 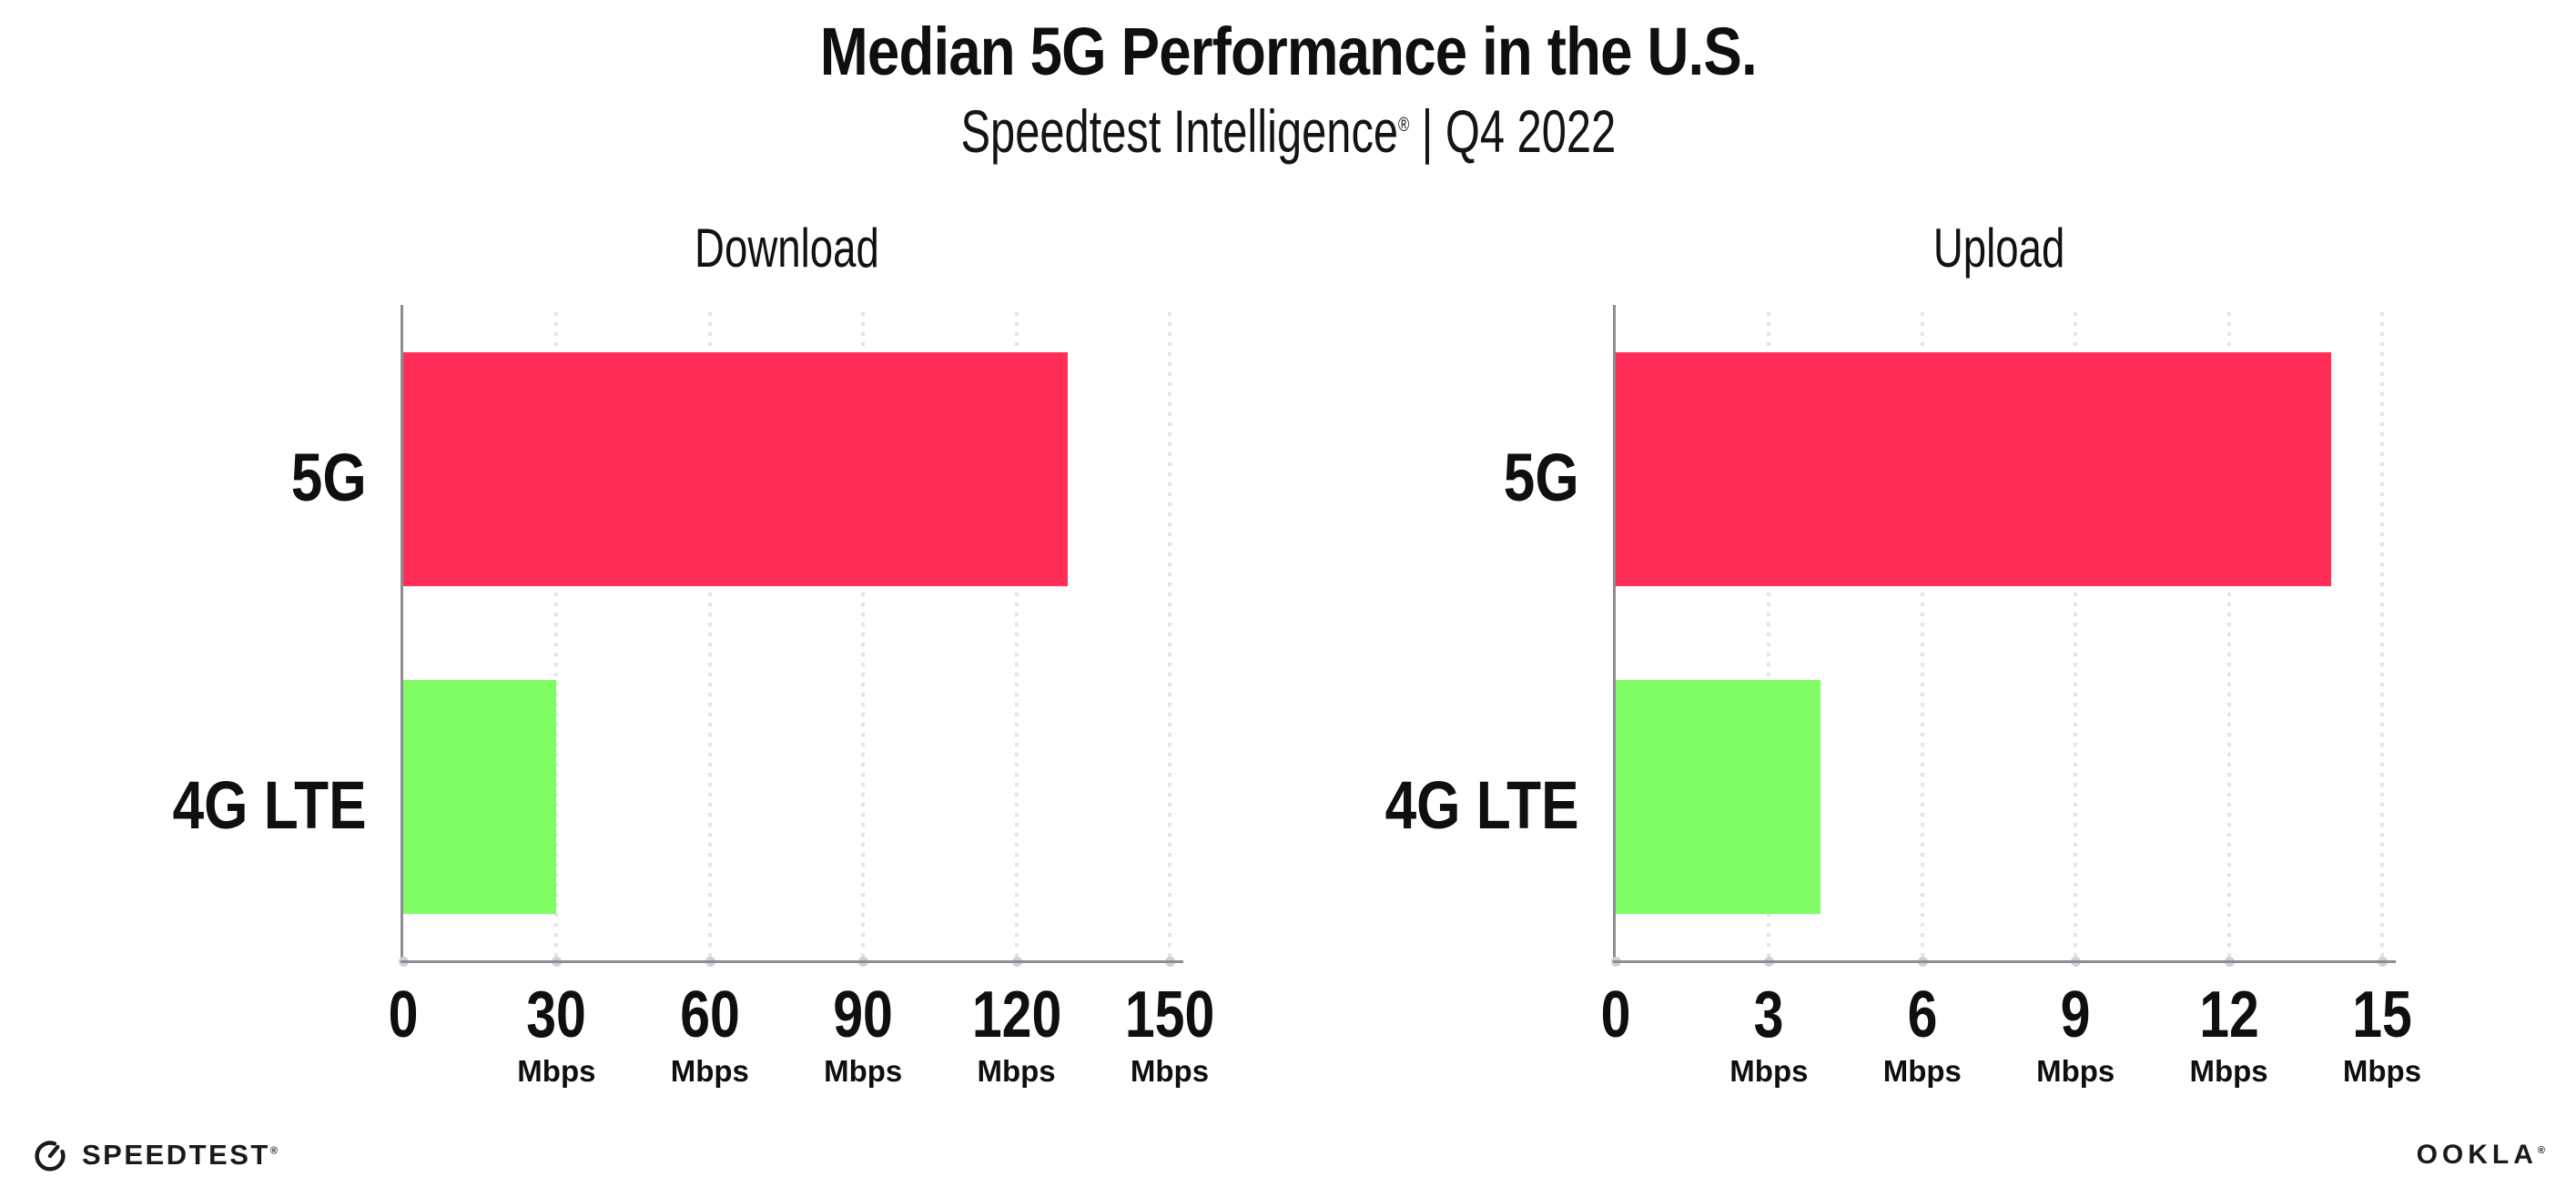 I want to click on page-subtitle-text: Speedtest Intelligence® | Q4 2022, so click(x=1288, y=131).